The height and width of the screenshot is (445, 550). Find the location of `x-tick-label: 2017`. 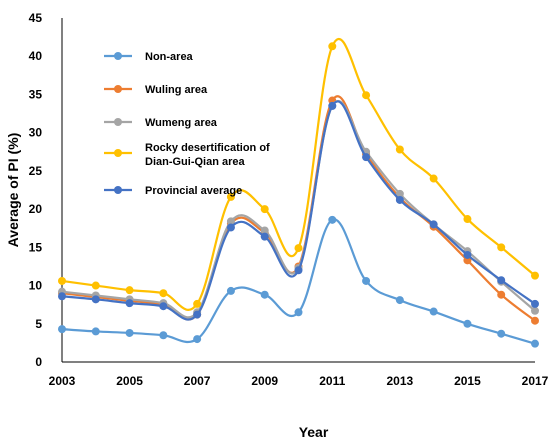

x-tick-label: 2017 is located at coordinates (535, 381).